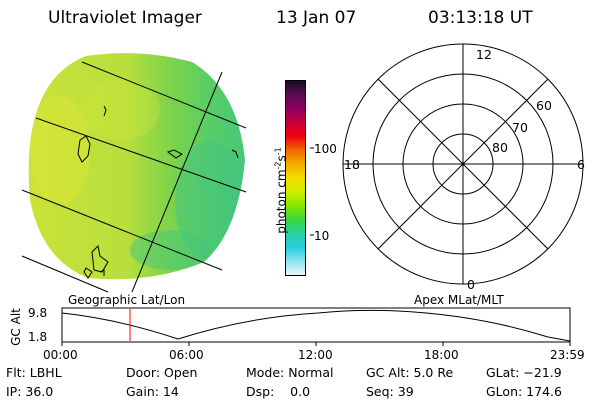 This screenshot has width=600, height=400. What do you see at coordinates (281, 190) in the screenshot?
I see `colorbar-unit-label: photon cm-2s-1` at bounding box center [281, 190].